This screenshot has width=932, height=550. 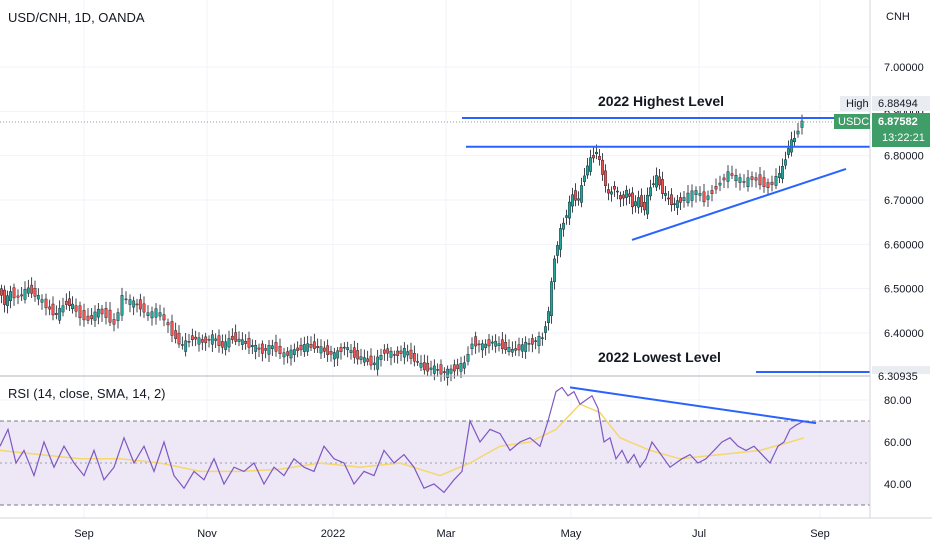 I want to click on price-tick-label: 6.60000, so click(x=904, y=245).